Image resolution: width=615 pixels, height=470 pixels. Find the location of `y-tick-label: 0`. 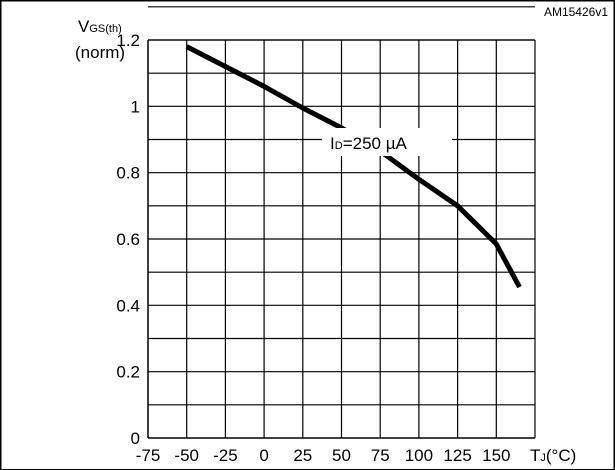

y-tick-label: 0 is located at coordinates (135, 438).